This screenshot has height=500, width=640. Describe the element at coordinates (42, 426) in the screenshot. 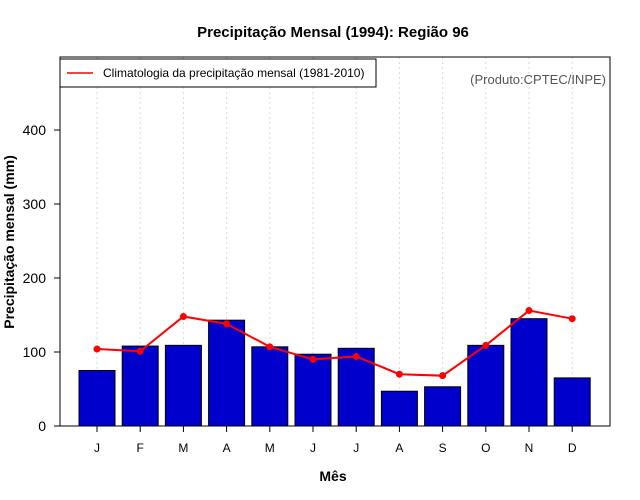

I see `y-tick-label-0: 0` at that location.